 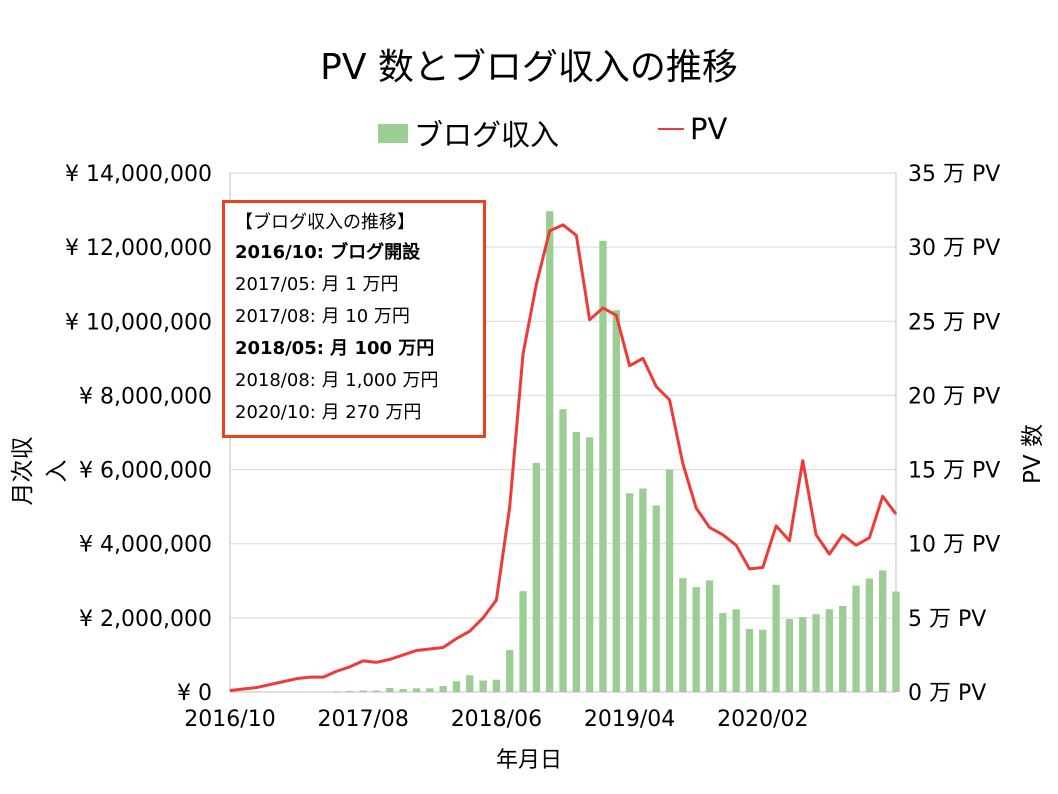 What do you see at coordinates (337, 380) in the screenshot?
I see `annotation-line: 2018/08: 月 1,000 万円` at bounding box center [337, 380].